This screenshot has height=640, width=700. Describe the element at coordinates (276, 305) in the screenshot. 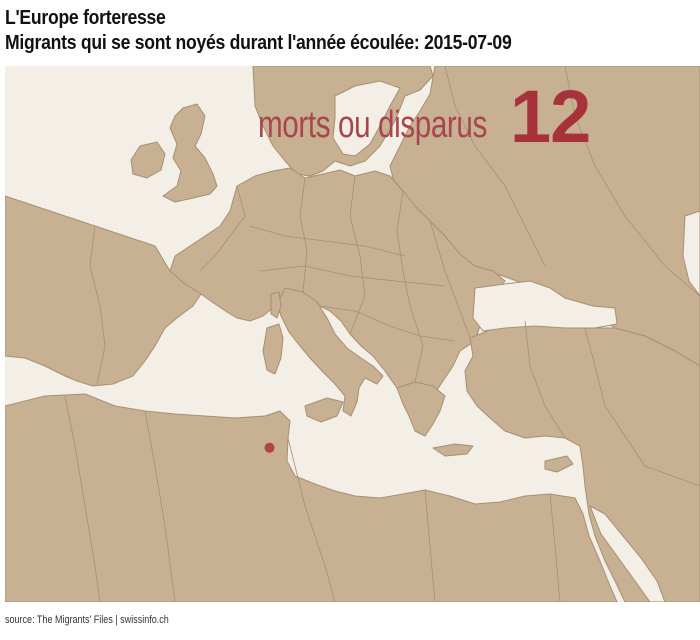

I see `land-corsica` at that location.